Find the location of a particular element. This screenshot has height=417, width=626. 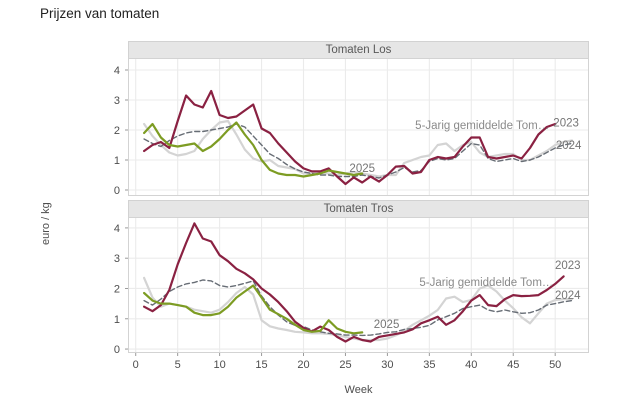

x-tick-label: 5 is located at coordinates (178, 365).